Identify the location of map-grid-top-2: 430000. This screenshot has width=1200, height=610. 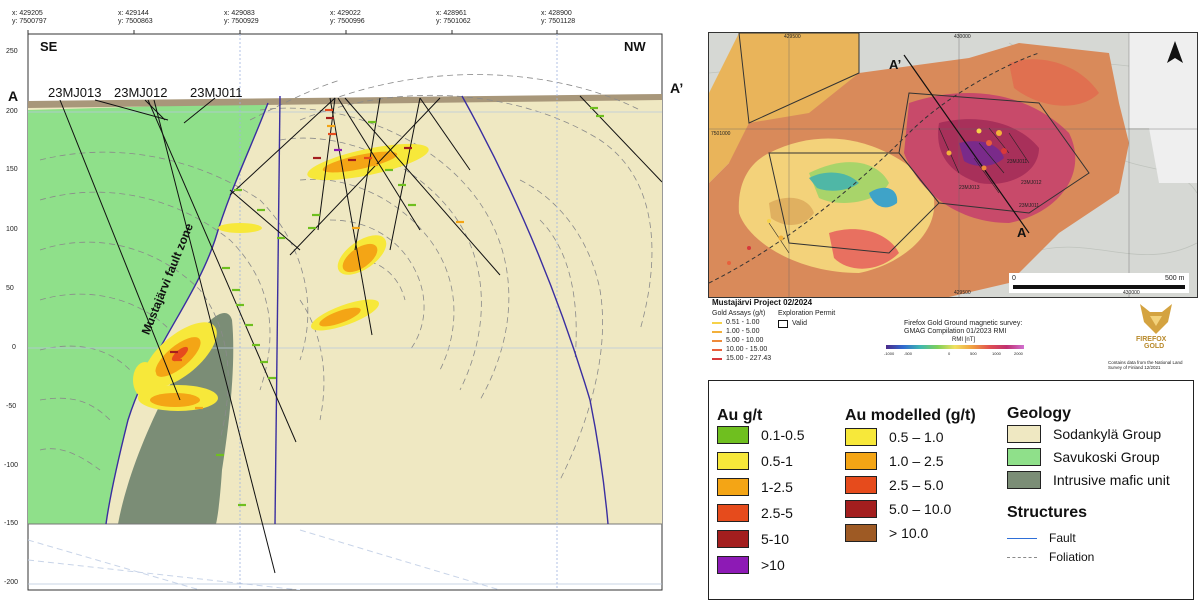
(962, 37).